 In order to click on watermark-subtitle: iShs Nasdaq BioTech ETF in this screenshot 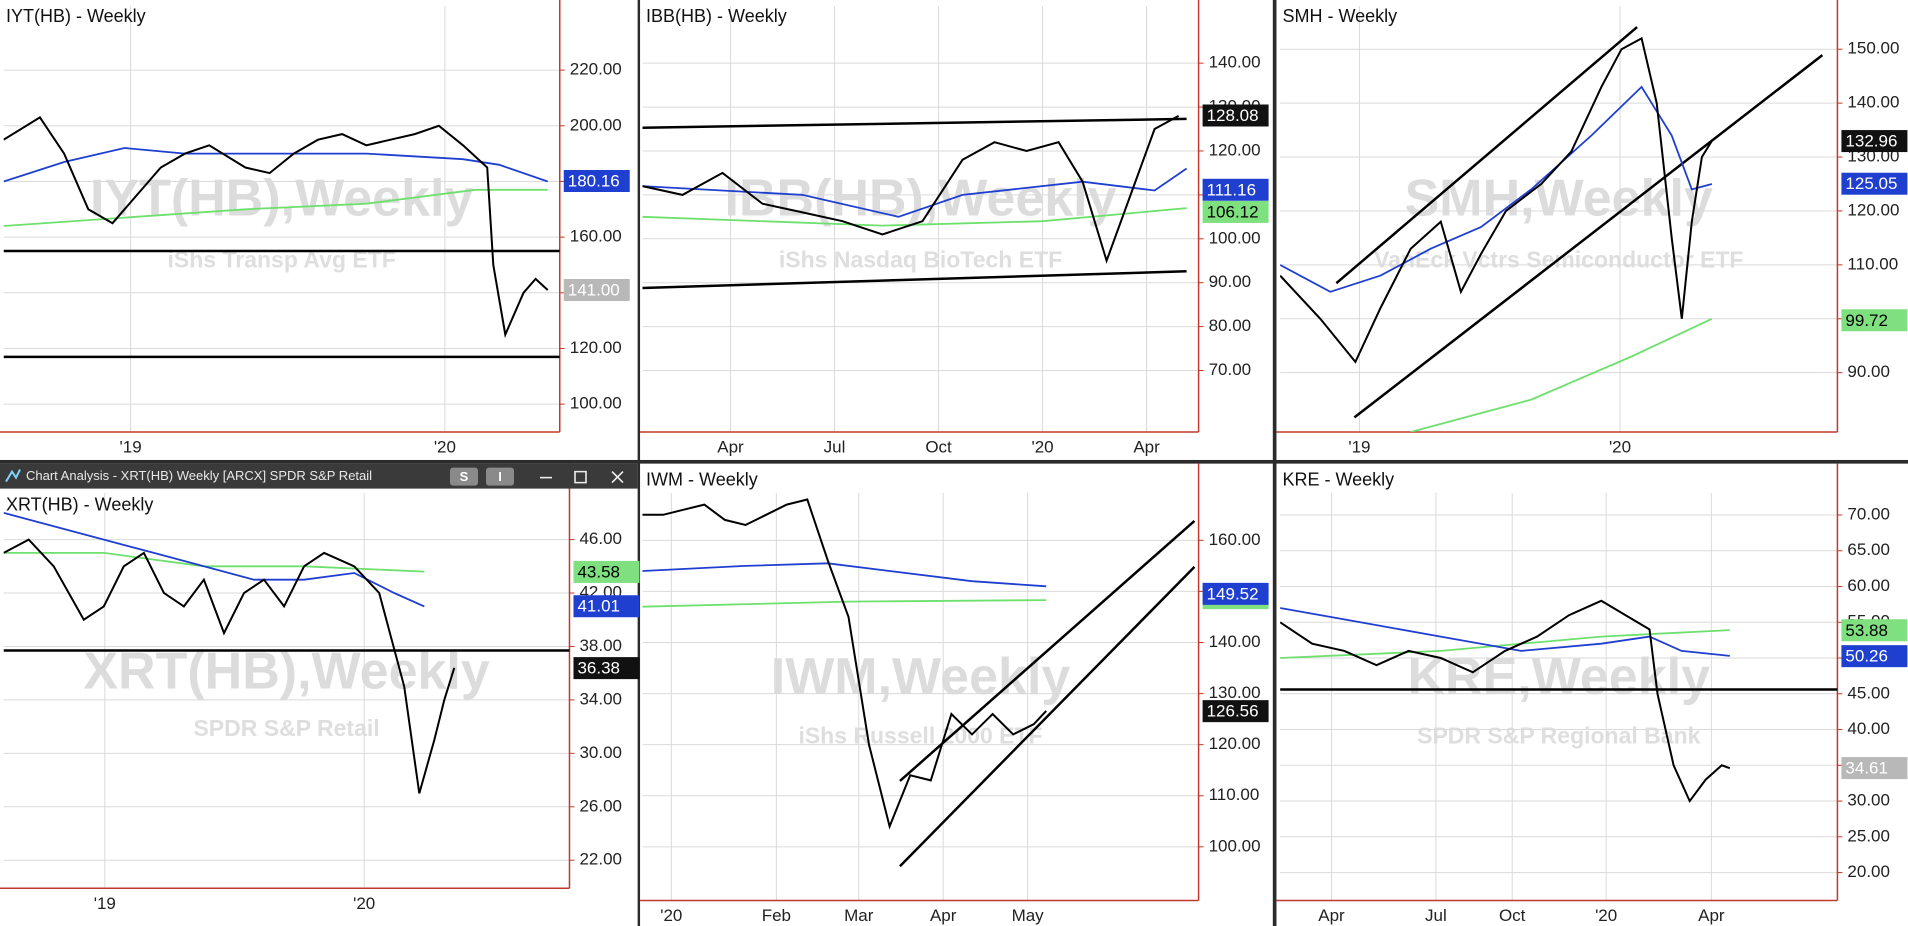, I will do `click(920, 260)`.